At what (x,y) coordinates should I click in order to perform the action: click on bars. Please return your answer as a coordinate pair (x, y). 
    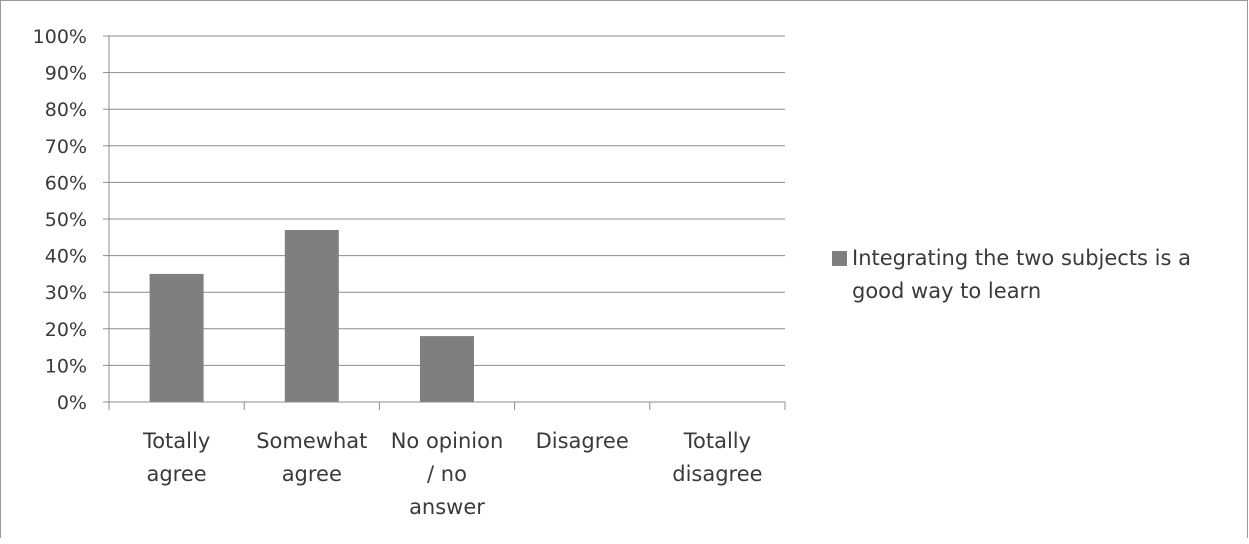
    Looking at the image, I should click on (311, 315).